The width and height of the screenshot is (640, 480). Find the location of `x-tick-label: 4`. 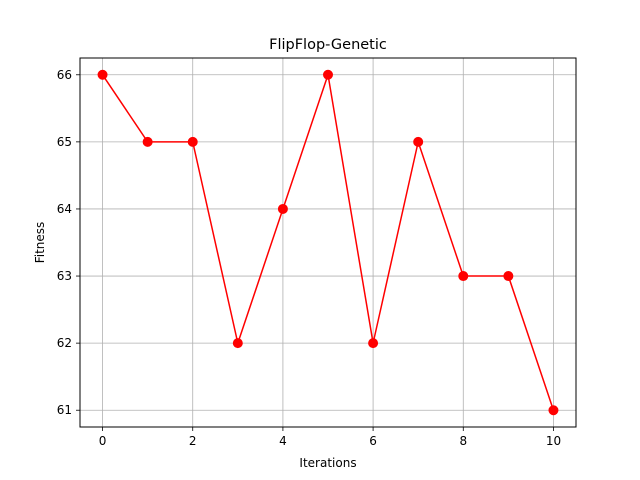

x-tick-label: 4 is located at coordinates (283, 441).